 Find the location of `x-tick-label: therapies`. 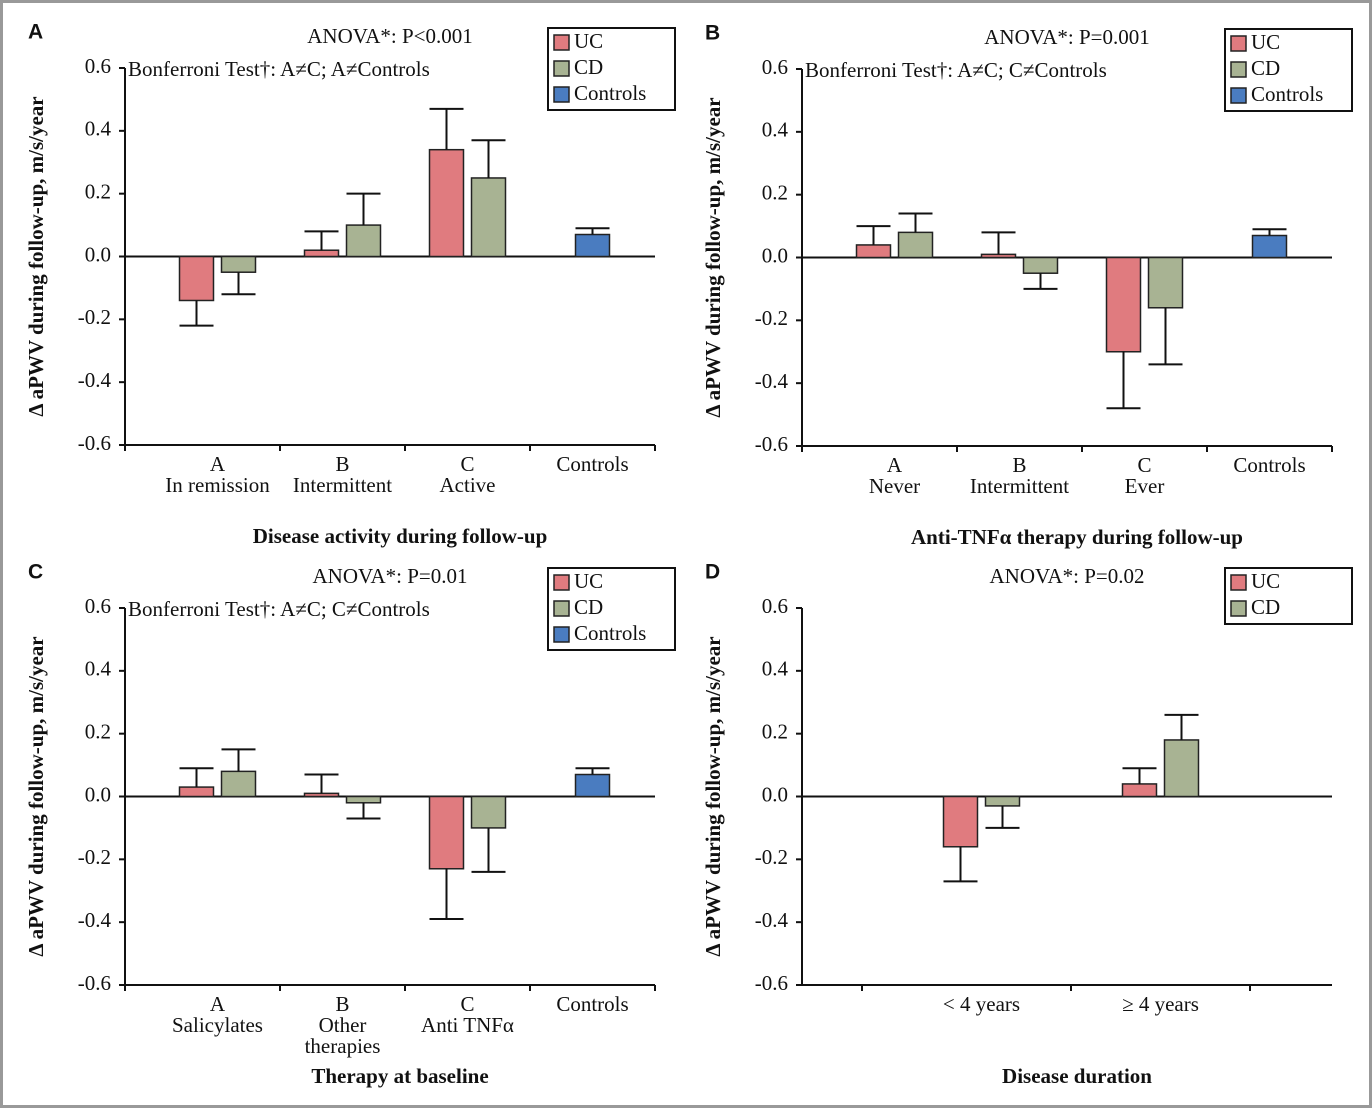

x-tick-label: therapies is located at coordinates (343, 1046).